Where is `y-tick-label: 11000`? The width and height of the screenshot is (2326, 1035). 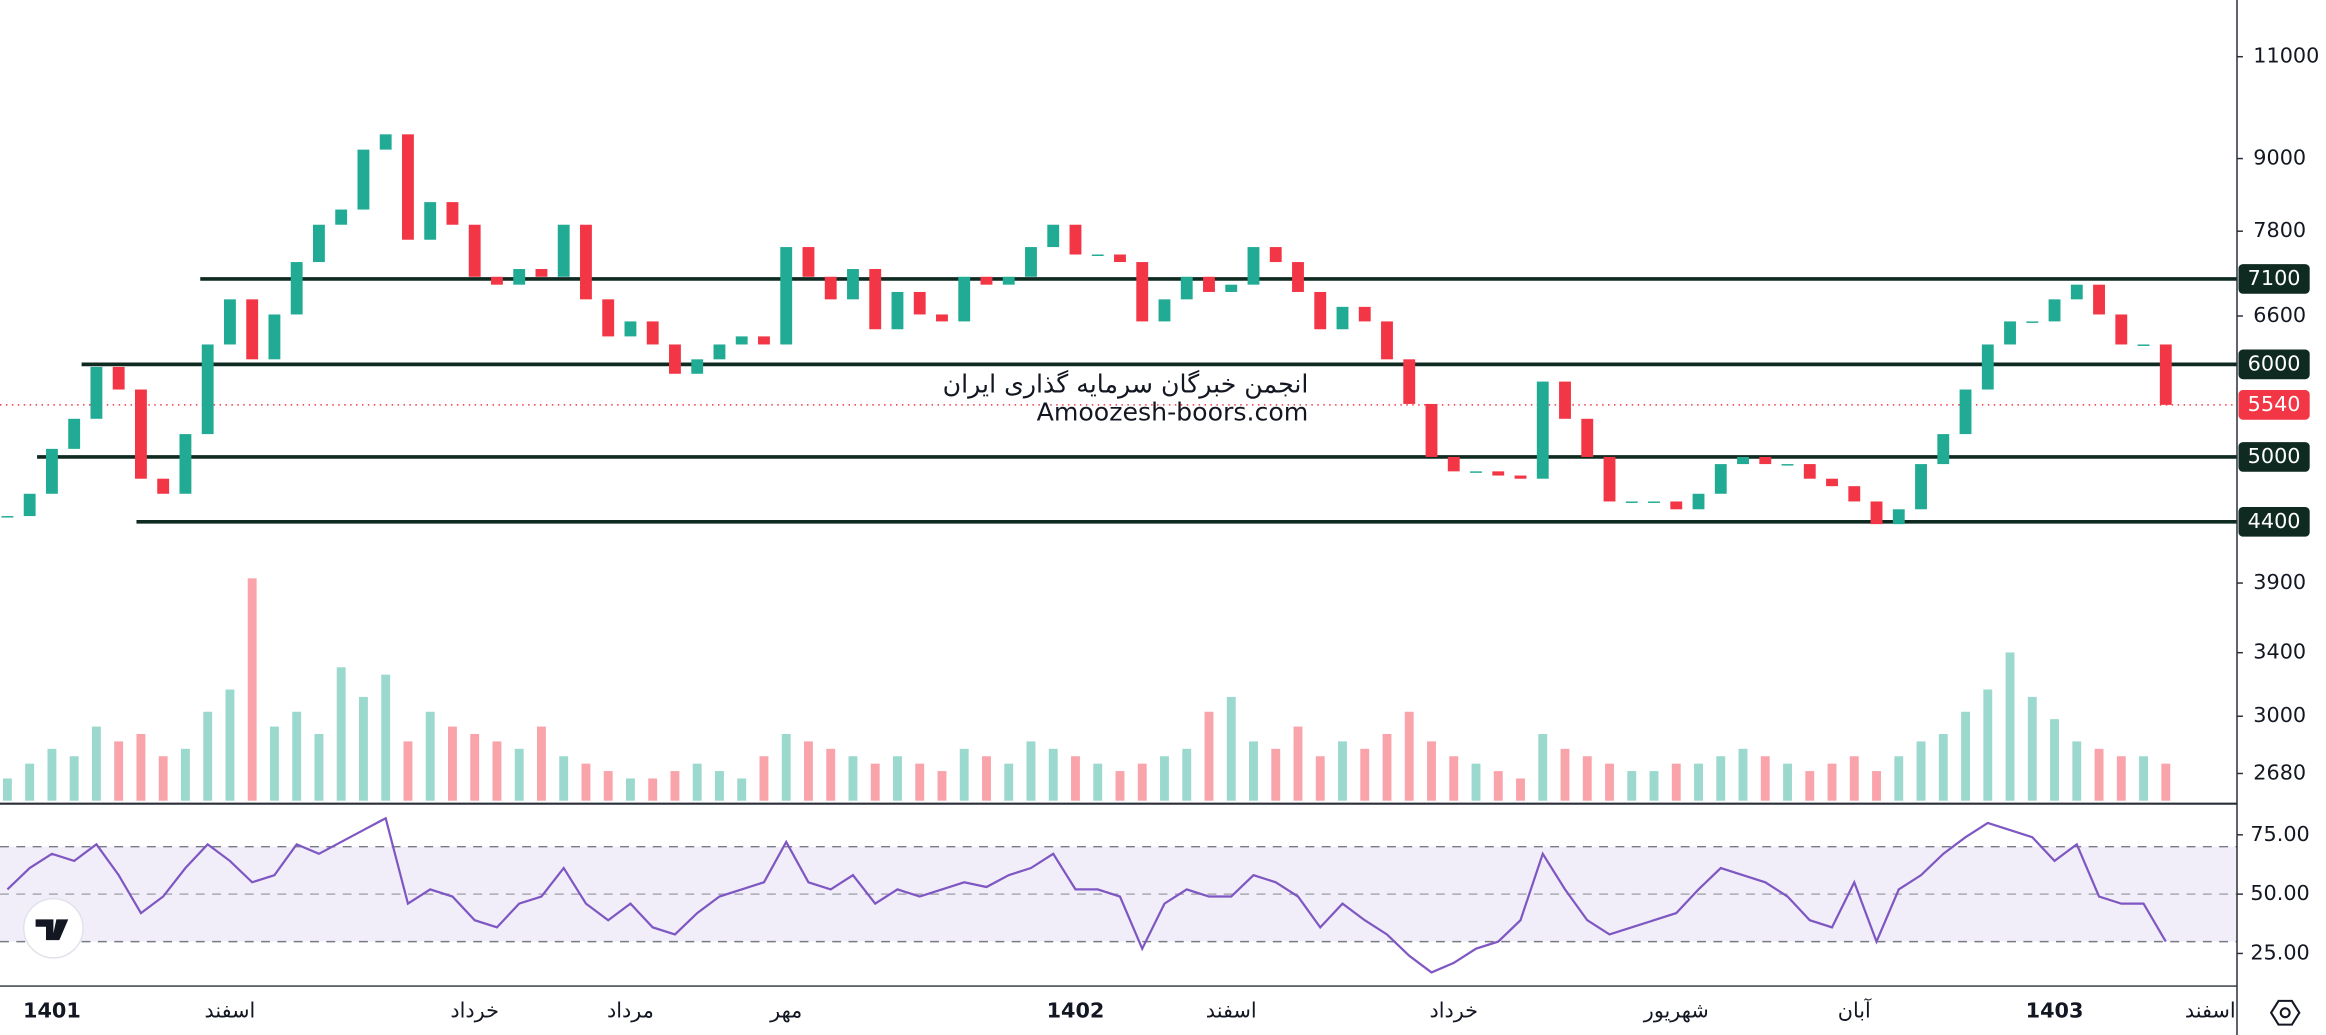 y-tick-label: 11000 is located at coordinates (2286, 56).